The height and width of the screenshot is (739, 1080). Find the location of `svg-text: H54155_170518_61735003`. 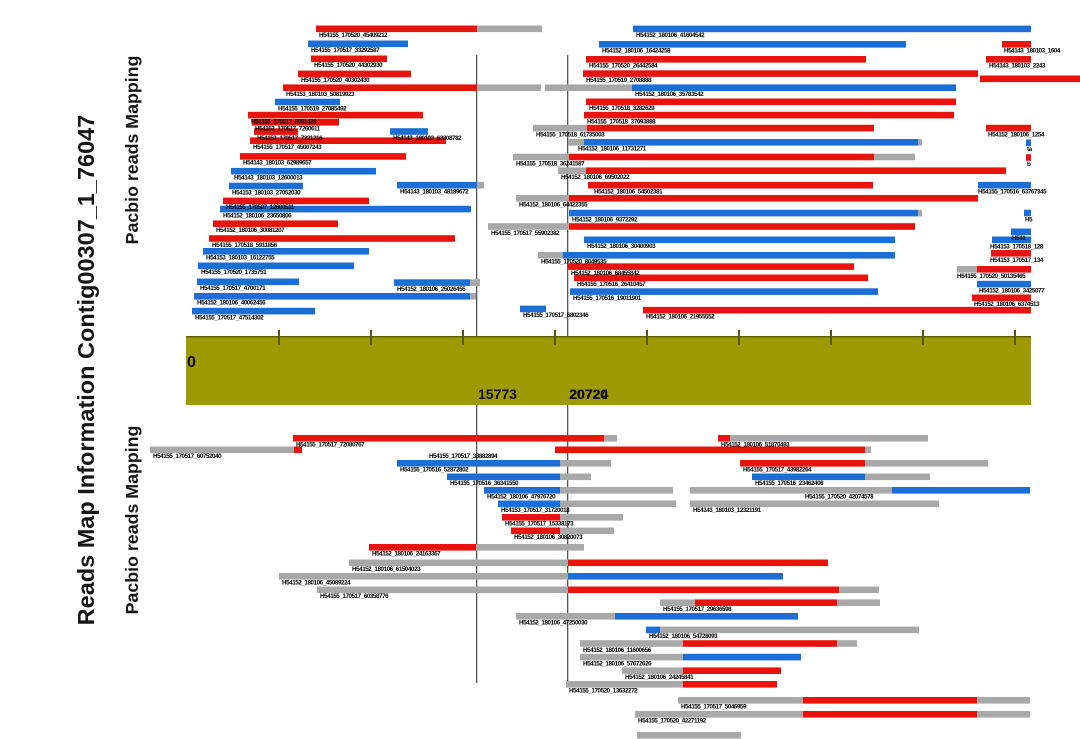

svg-text: H54155_170518_61735003 is located at coordinates (570, 134).